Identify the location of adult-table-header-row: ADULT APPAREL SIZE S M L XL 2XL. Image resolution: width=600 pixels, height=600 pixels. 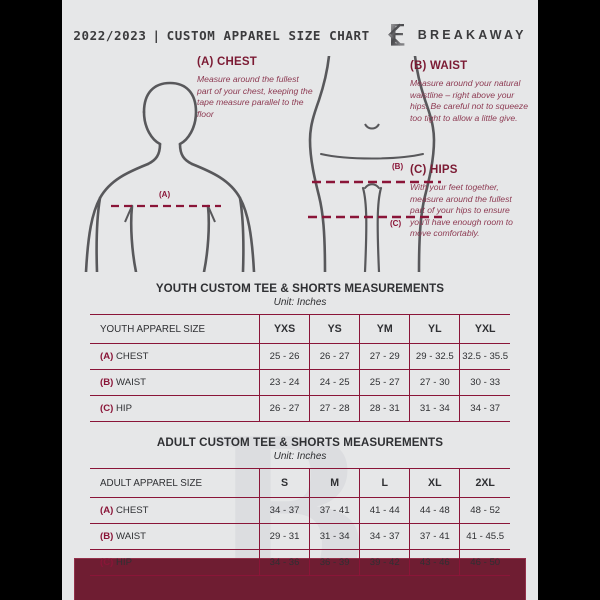
(300, 483).